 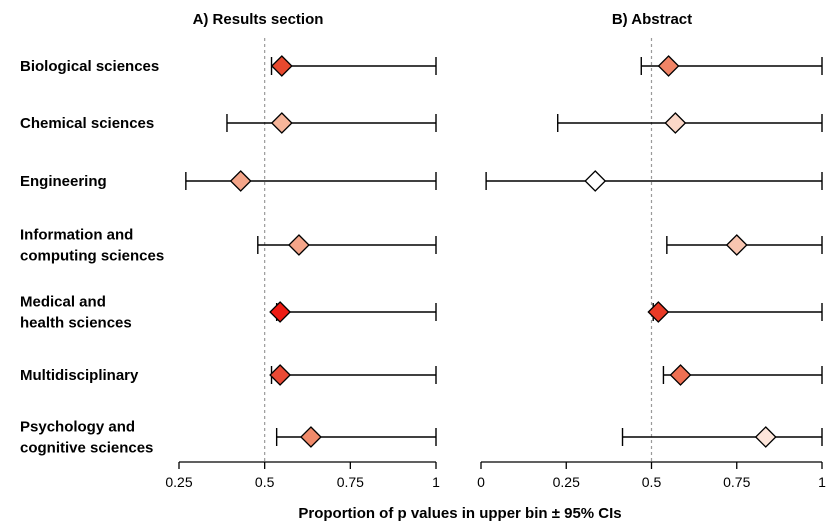 What do you see at coordinates (76, 235) in the screenshot?
I see `category-label-line: Information and` at bounding box center [76, 235].